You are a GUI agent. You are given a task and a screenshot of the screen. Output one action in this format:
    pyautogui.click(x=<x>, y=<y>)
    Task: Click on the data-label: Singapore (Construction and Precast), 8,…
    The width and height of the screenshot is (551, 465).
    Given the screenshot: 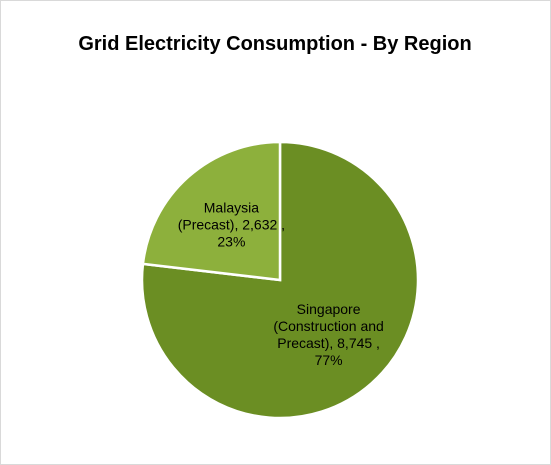 What is the action you would take?
    pyautogui.click(x=328, y=334)
    